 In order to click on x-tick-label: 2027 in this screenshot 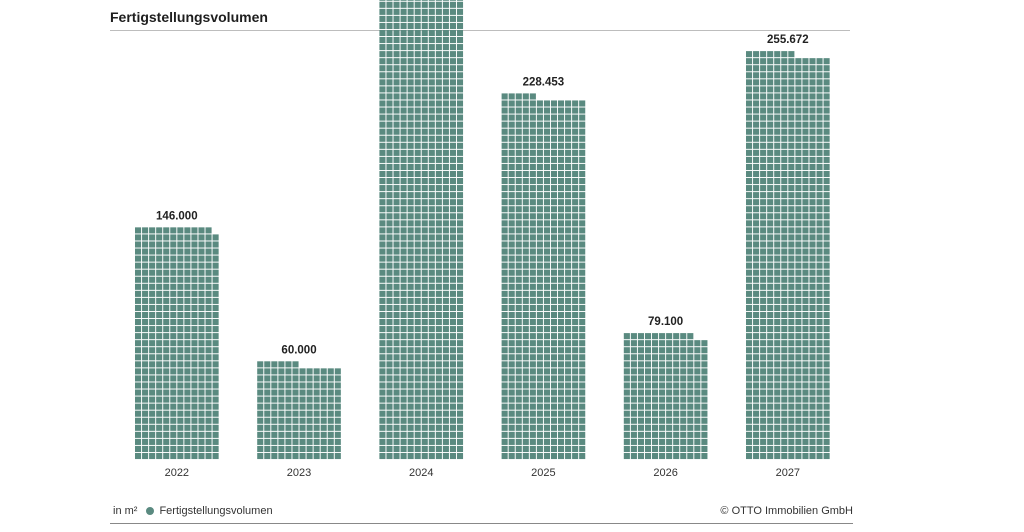, I will do `click(788, 473)`.